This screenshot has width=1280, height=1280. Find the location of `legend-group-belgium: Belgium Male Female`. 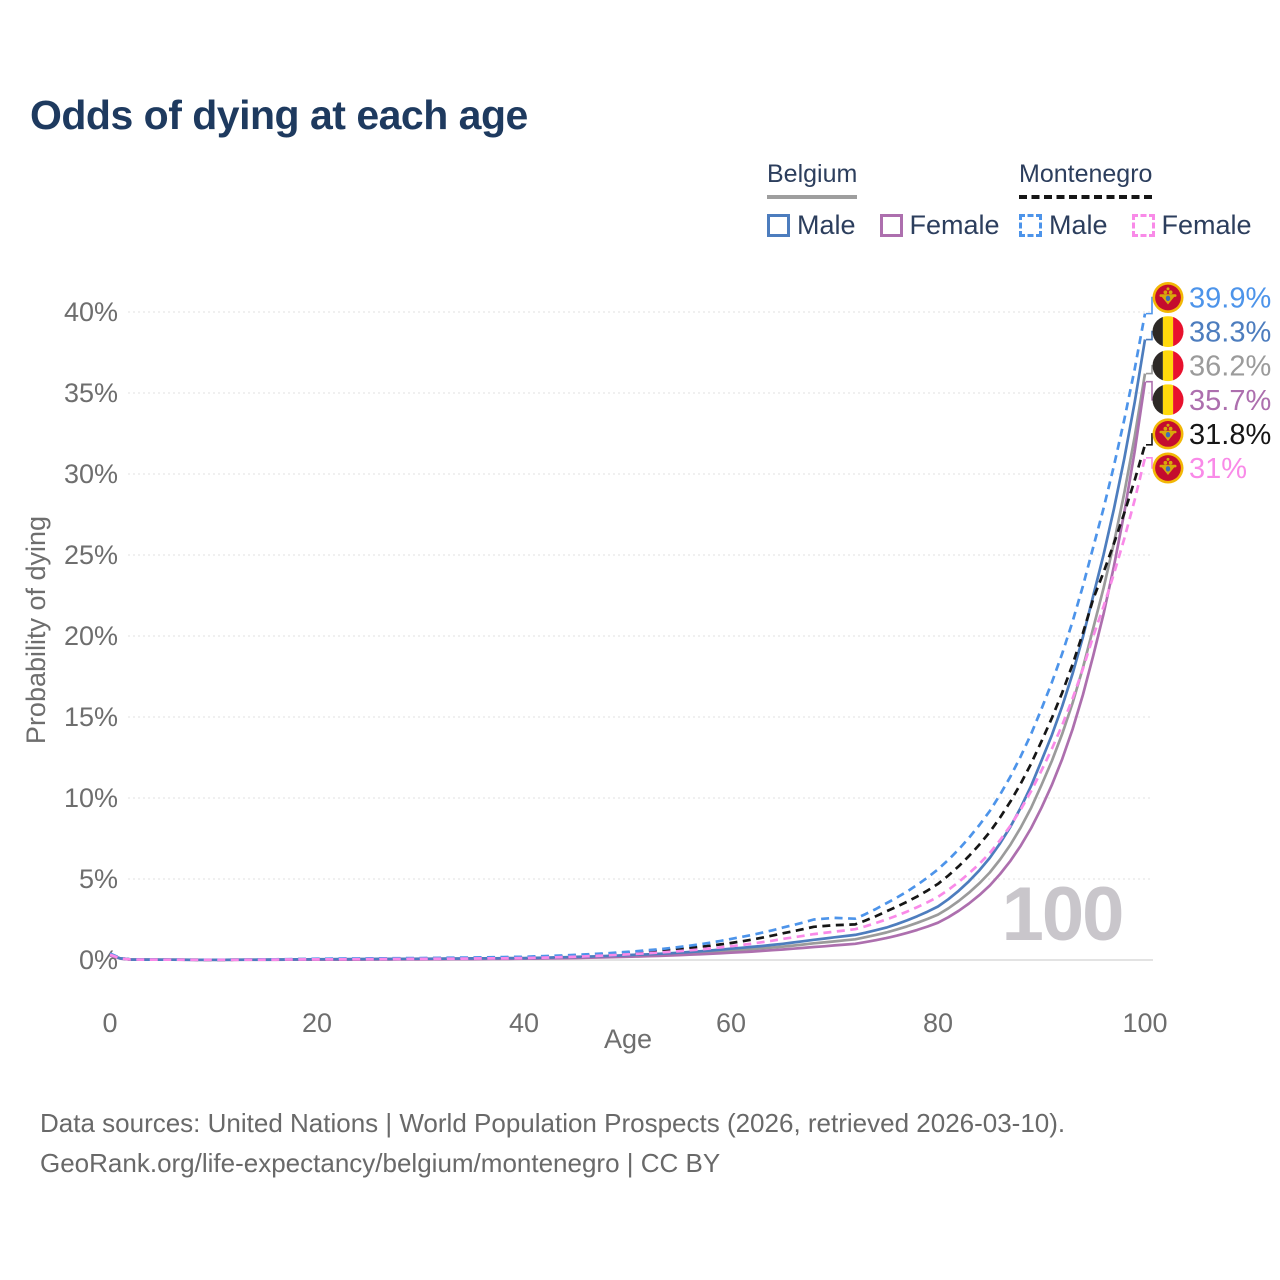

legend-group-belgium: Belgium Male Female is located at coordinates (895, 200).